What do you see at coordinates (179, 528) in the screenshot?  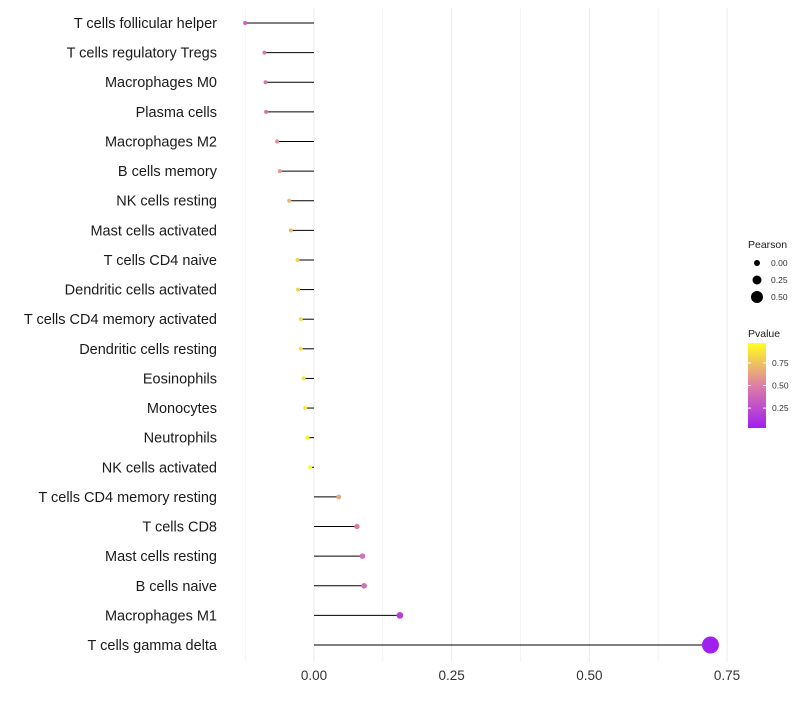 I see `category-label-t-cells-cd8: T cells CD8` at bounding box center [179, 528].